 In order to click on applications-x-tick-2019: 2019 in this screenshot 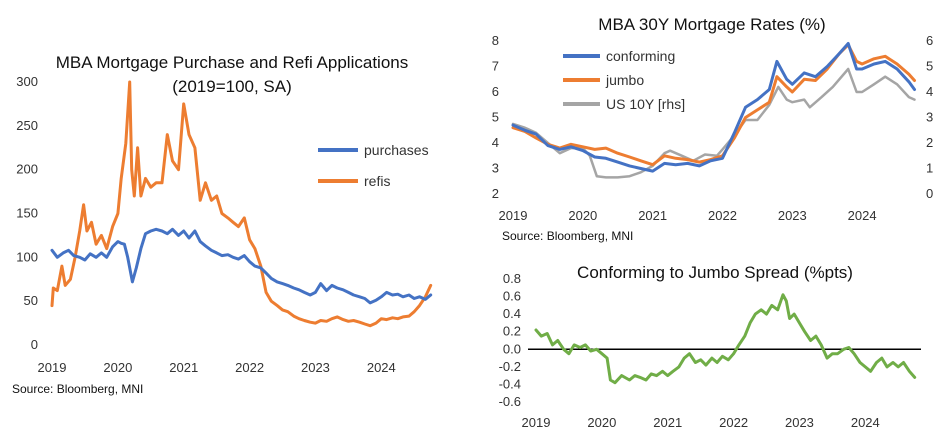, I will do `click(52, 367)`.